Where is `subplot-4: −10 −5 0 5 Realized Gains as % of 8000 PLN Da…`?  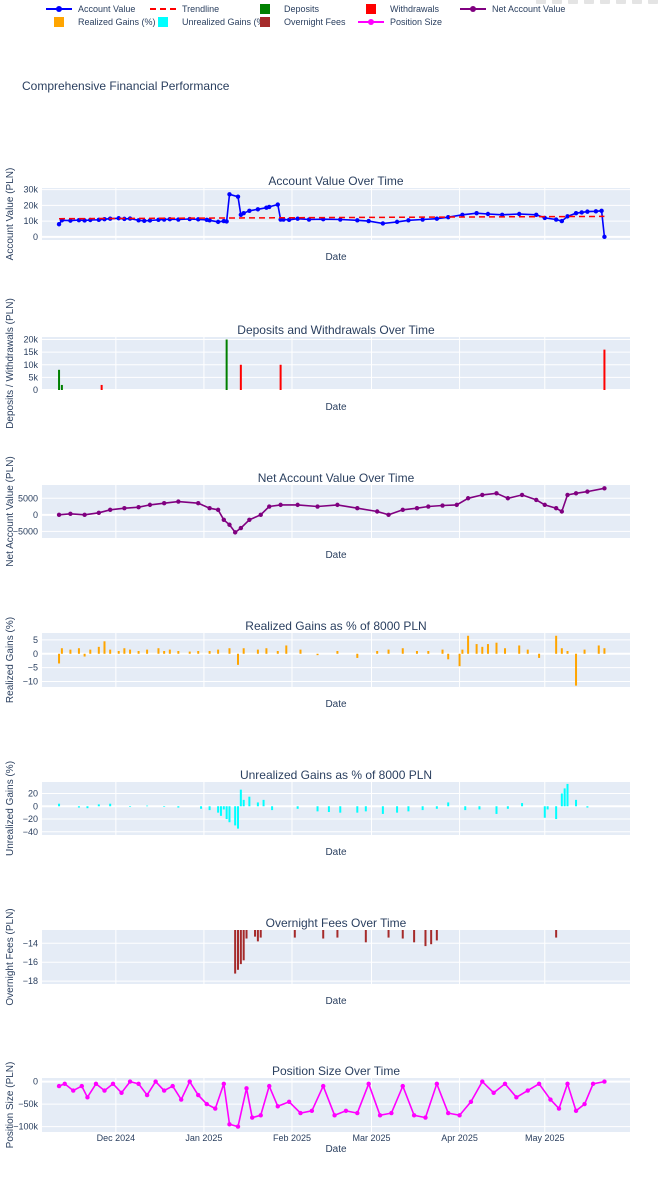 subplot-4: −10 −5 0 5 Realized Gains as % of 8000 PLN Da… is located at coordinates (317, 663).